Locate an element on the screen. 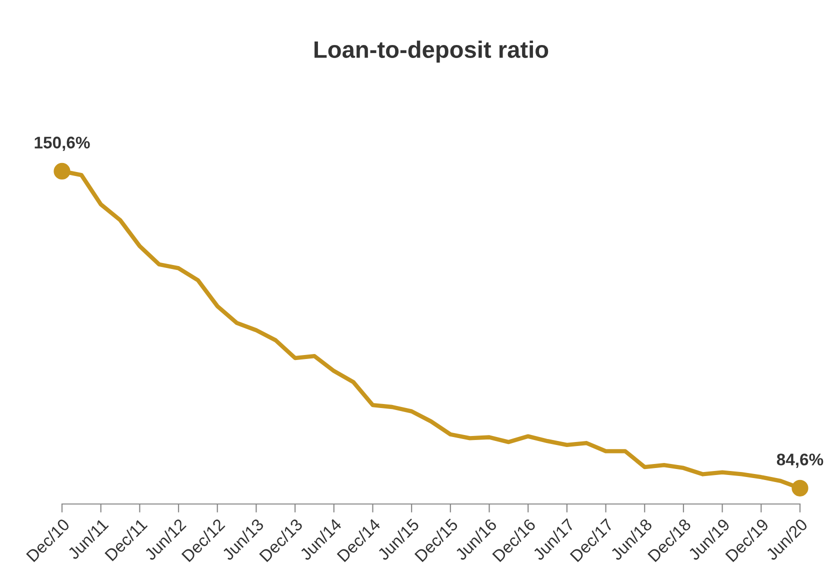 This screenshot has height=583, width=829. data-label: 150,6% is located at coordinates (62, 143).